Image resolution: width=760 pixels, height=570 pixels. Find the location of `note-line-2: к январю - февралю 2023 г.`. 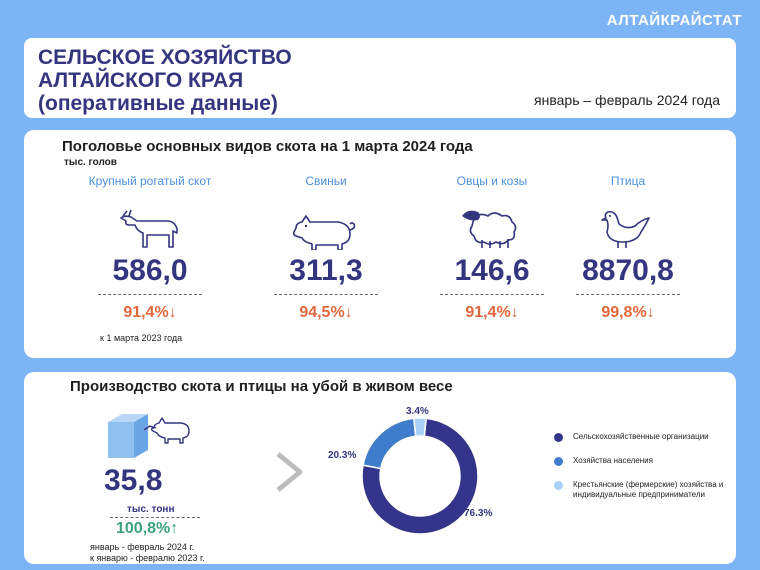

note-line-2: к январю - февралю 2023 г. is located at coordinates (147, 558).